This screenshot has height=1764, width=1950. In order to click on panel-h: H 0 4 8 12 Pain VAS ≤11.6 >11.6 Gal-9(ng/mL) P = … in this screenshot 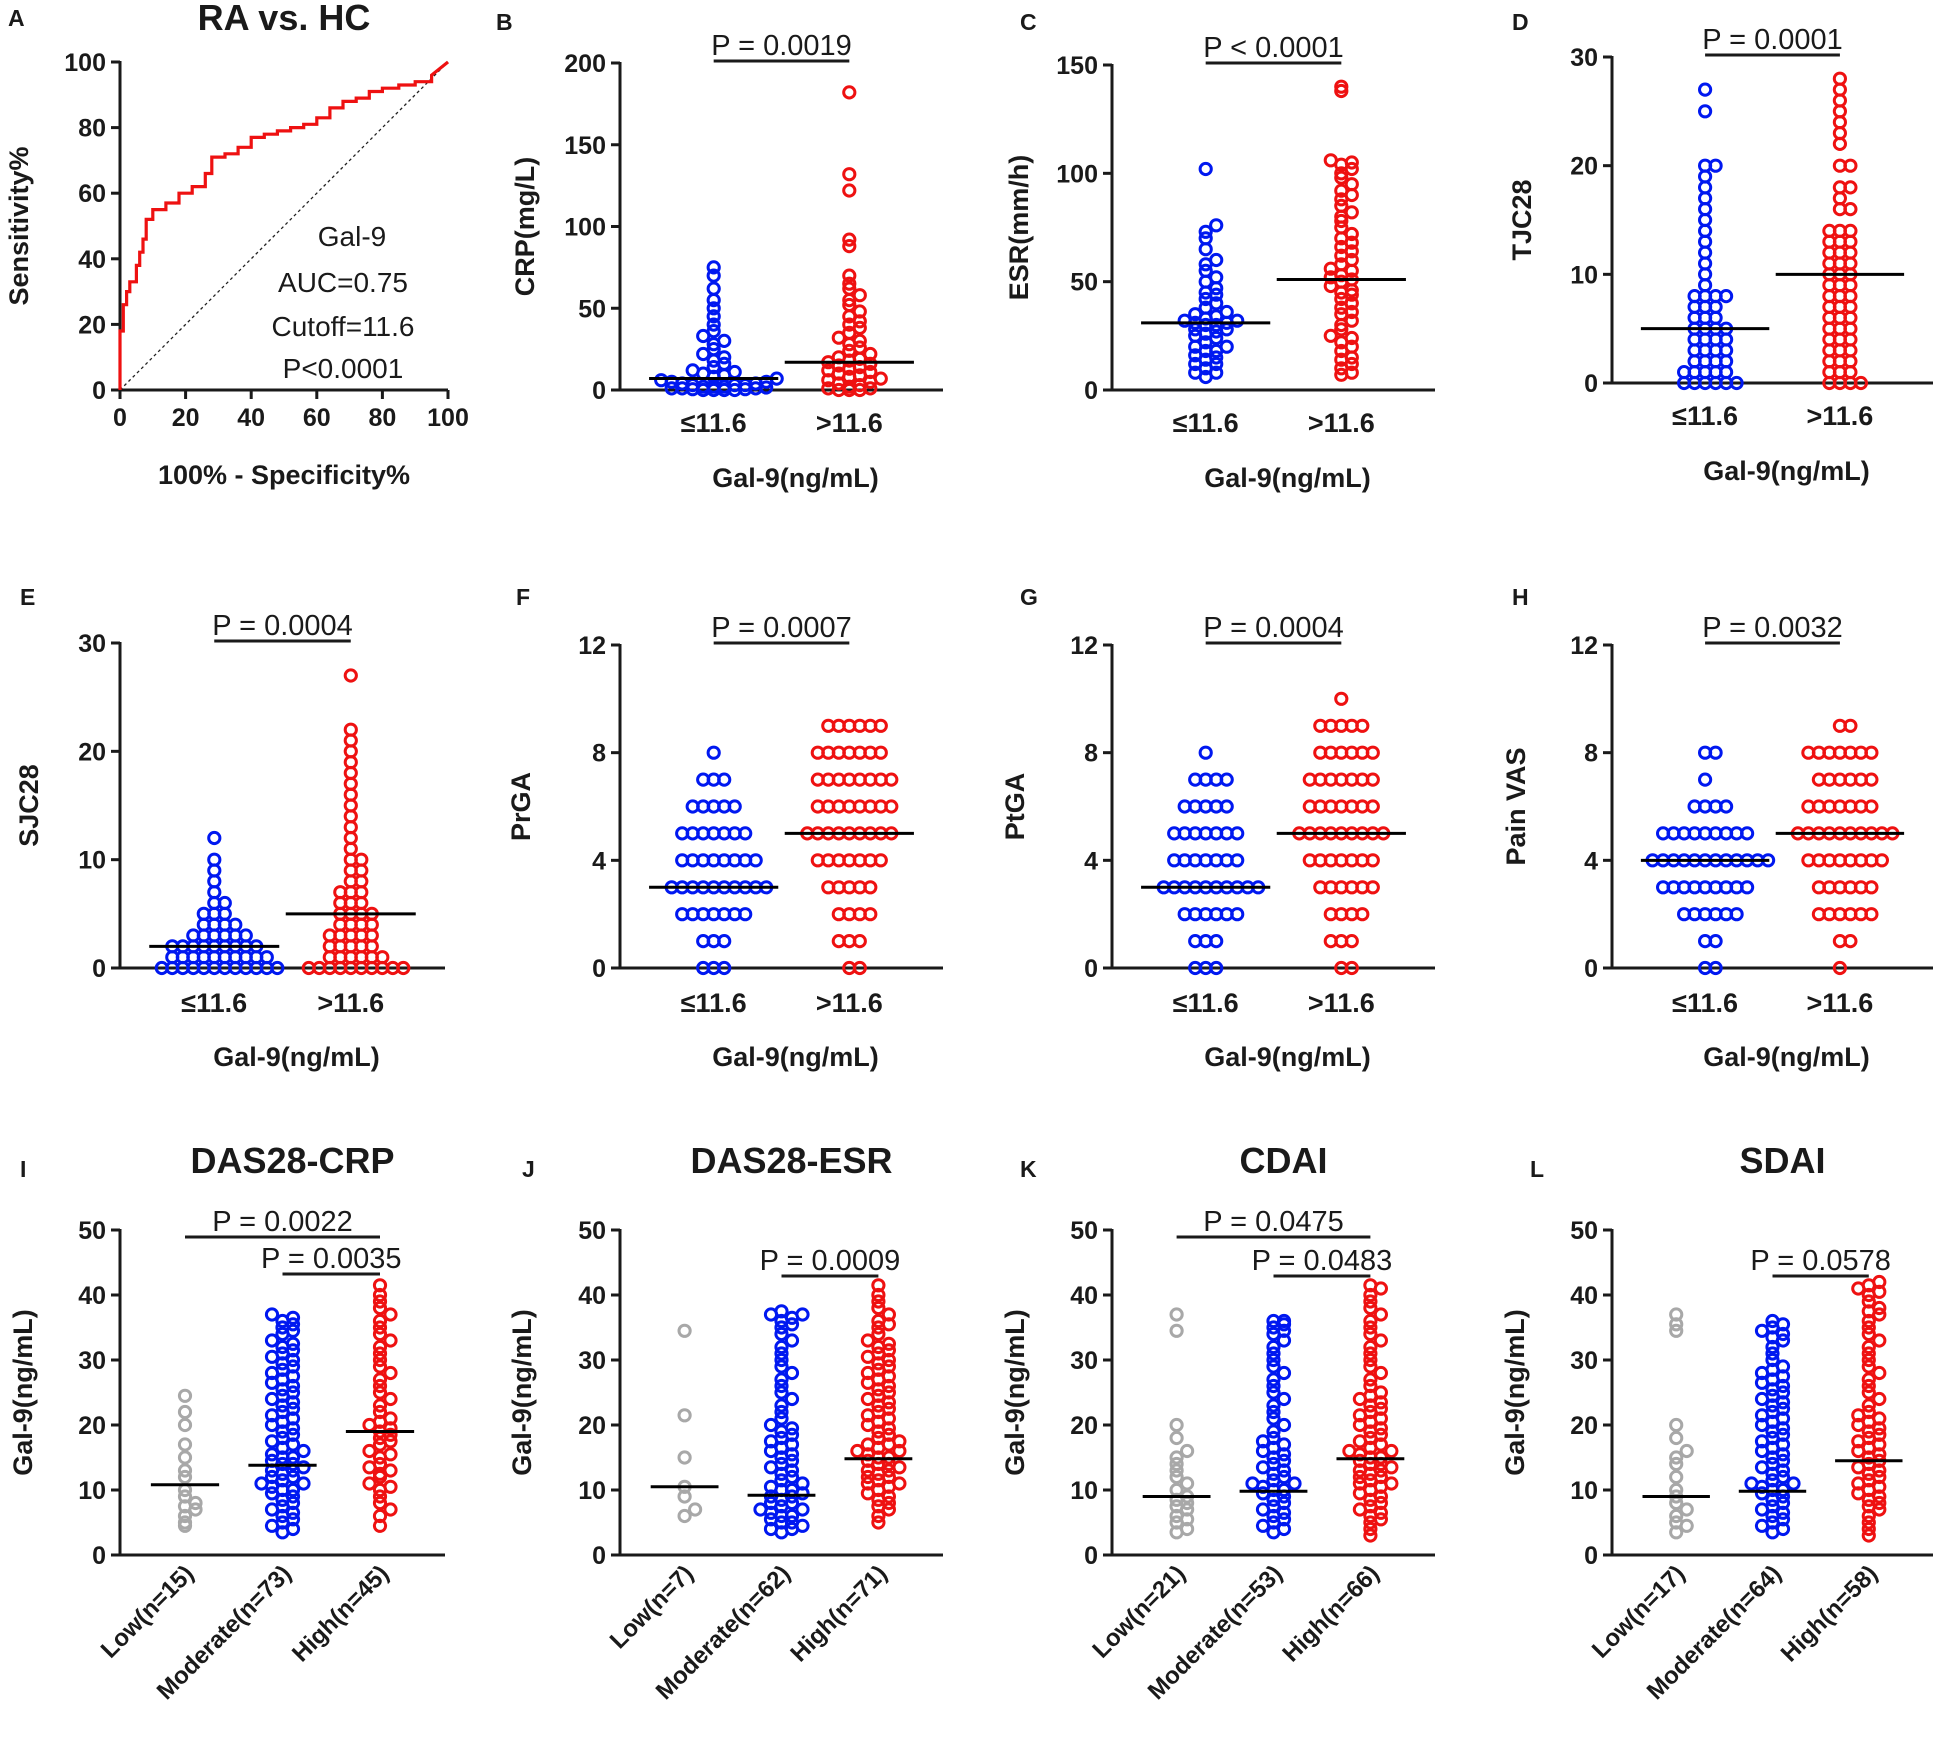, I will do `click(1717, 828)`.